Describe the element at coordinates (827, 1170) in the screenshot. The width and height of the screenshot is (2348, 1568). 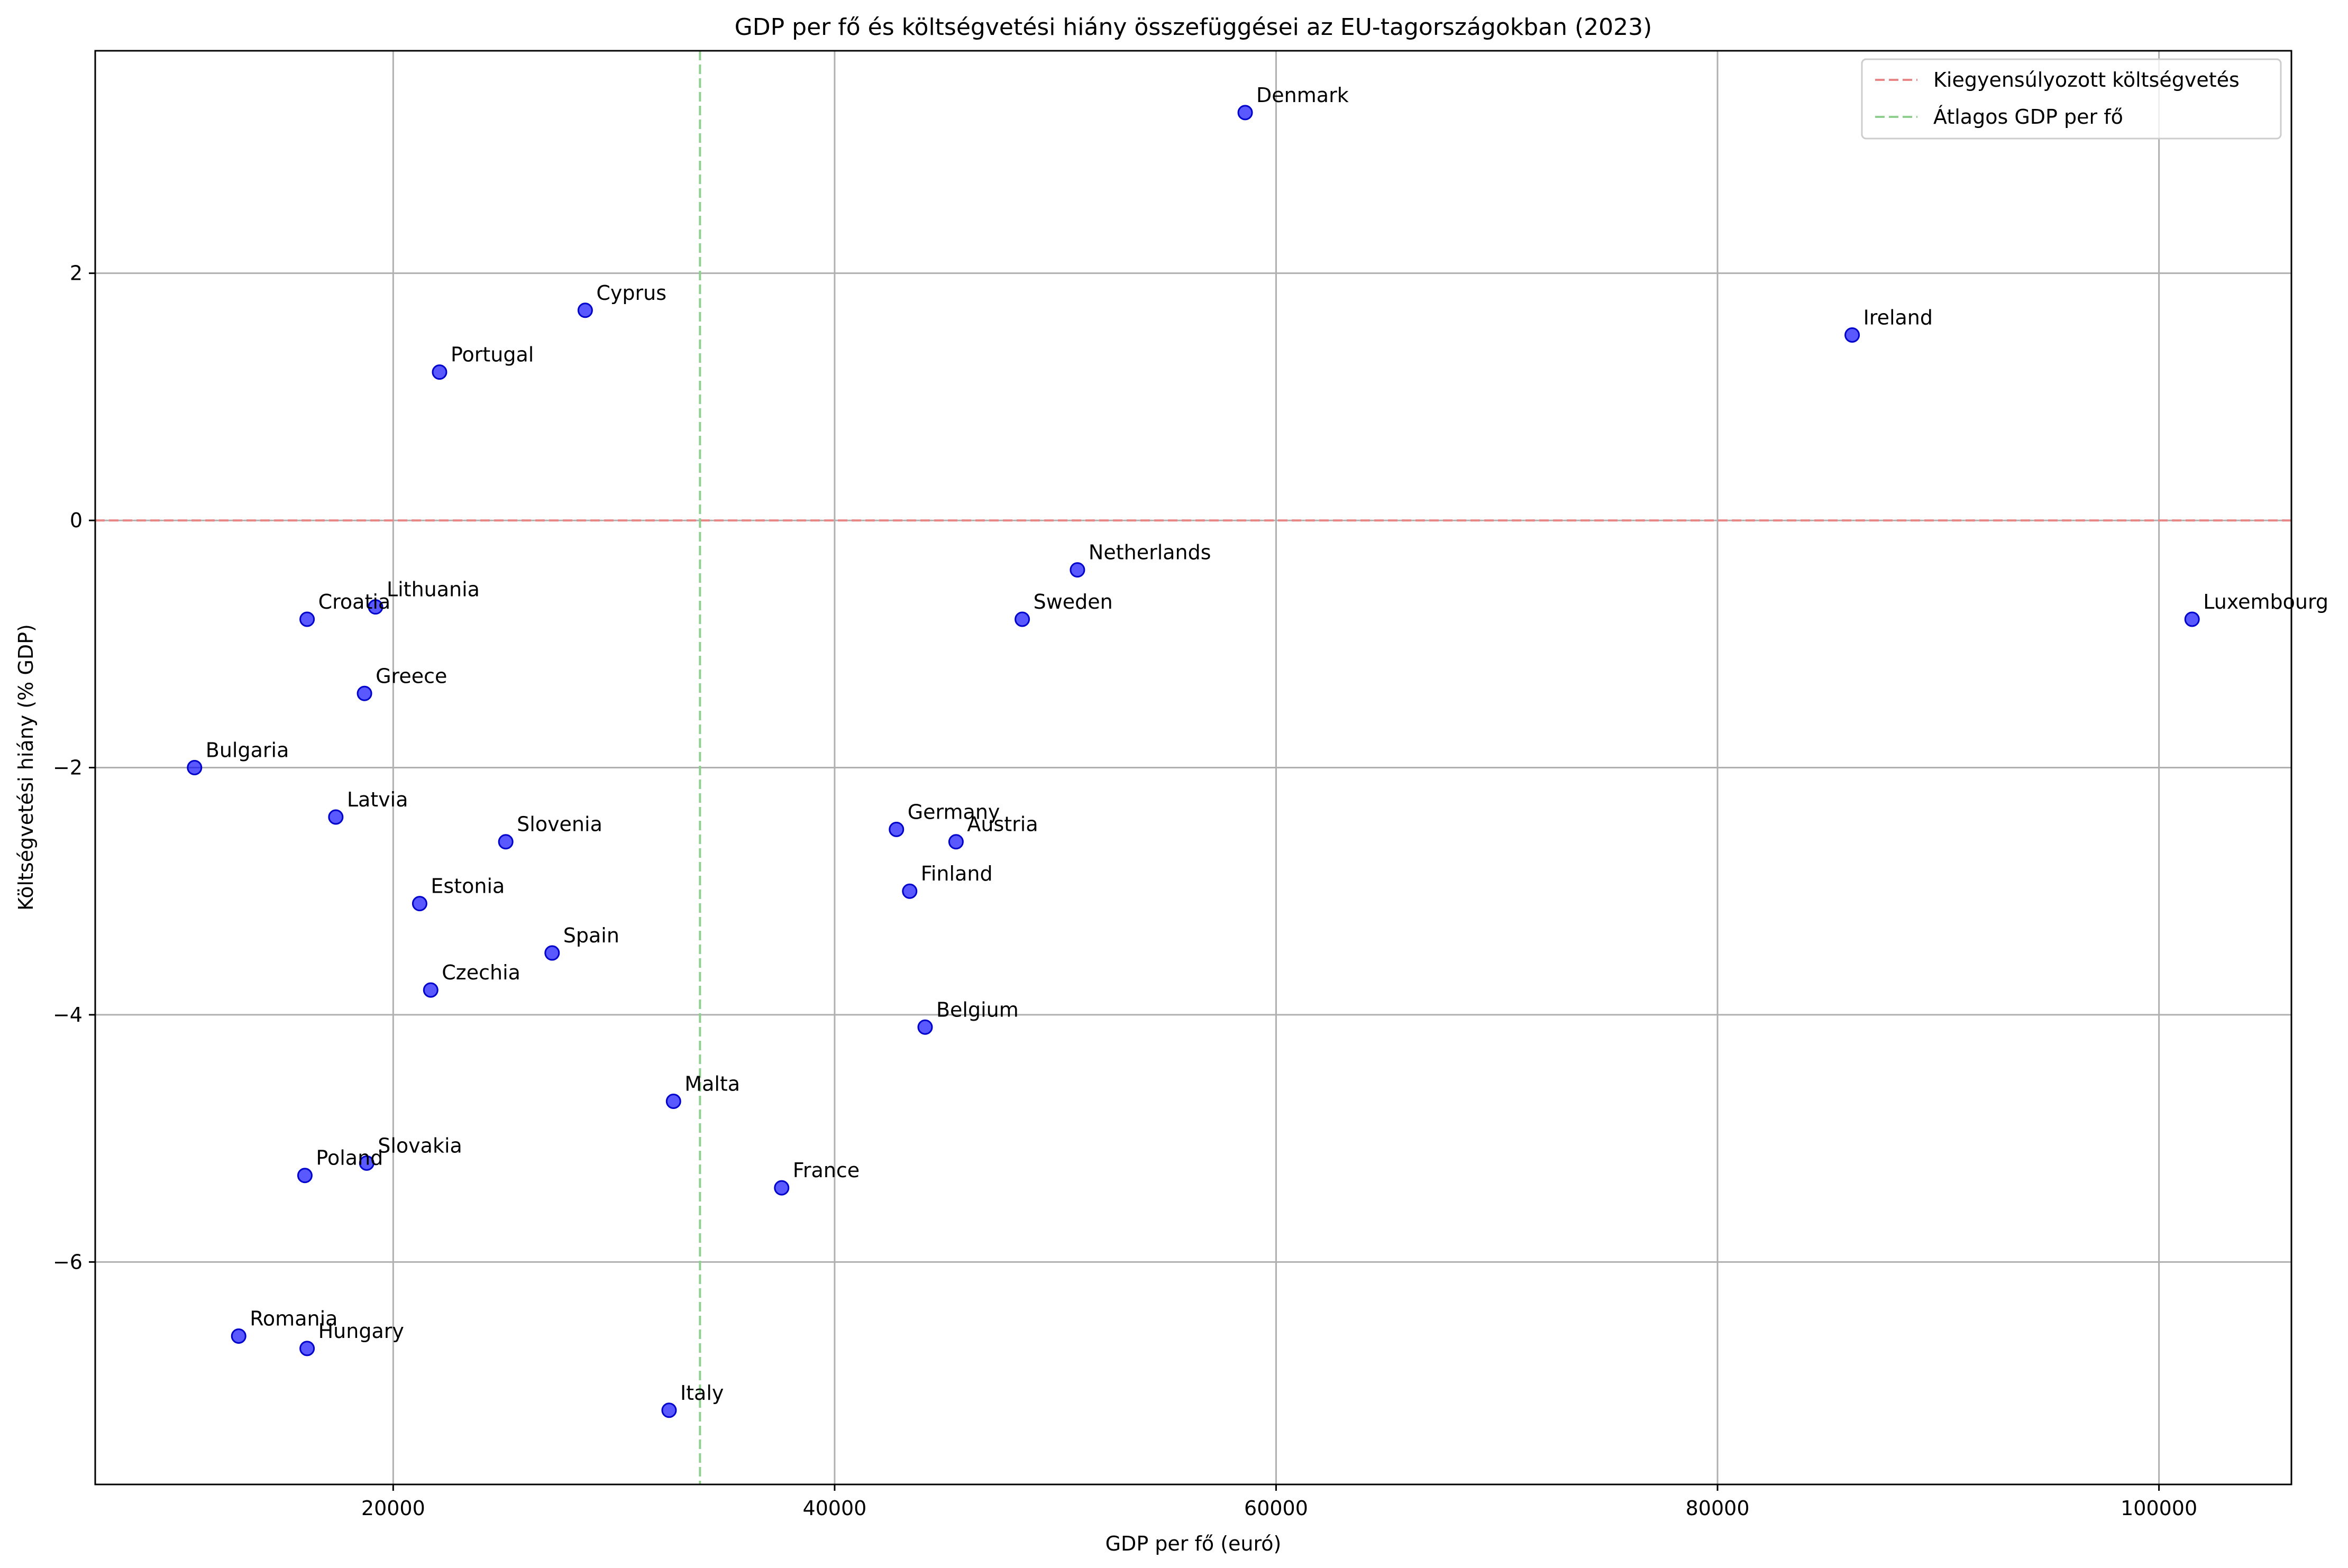
I see `point-label: France` at that location.